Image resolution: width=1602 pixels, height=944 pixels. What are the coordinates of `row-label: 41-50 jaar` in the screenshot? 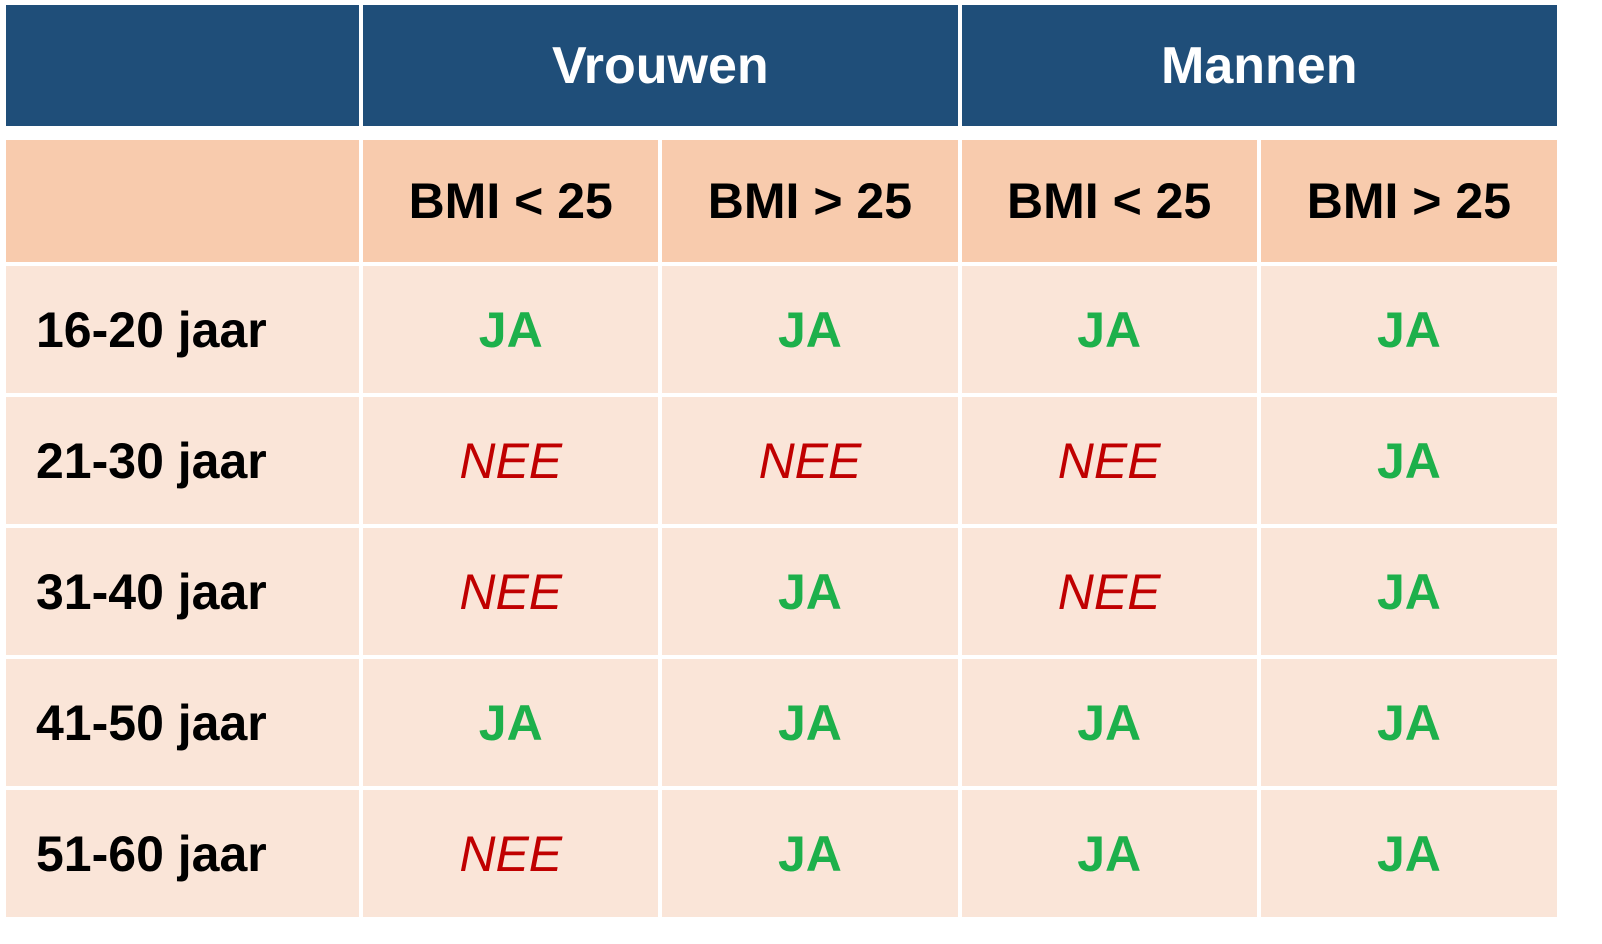 It's located at (183, 722).